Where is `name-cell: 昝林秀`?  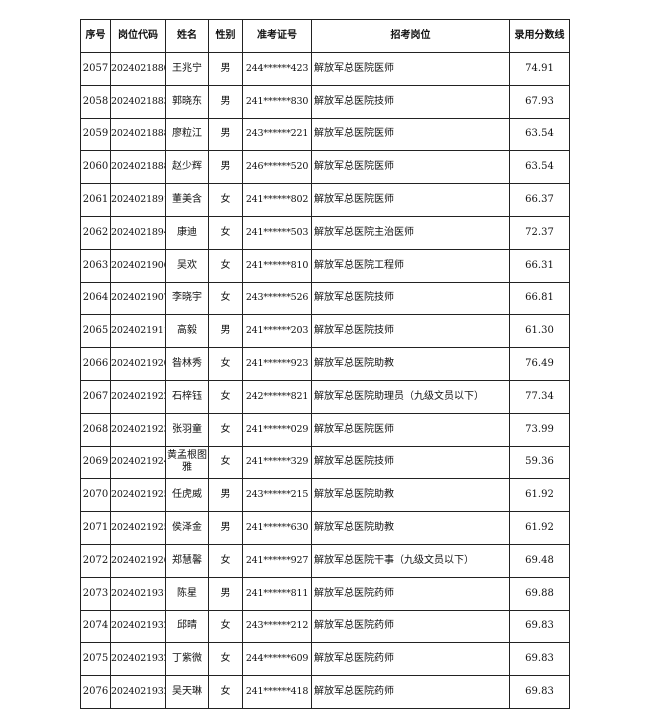
name-cell: 昝林秀 is located at coordinates (187, 364).